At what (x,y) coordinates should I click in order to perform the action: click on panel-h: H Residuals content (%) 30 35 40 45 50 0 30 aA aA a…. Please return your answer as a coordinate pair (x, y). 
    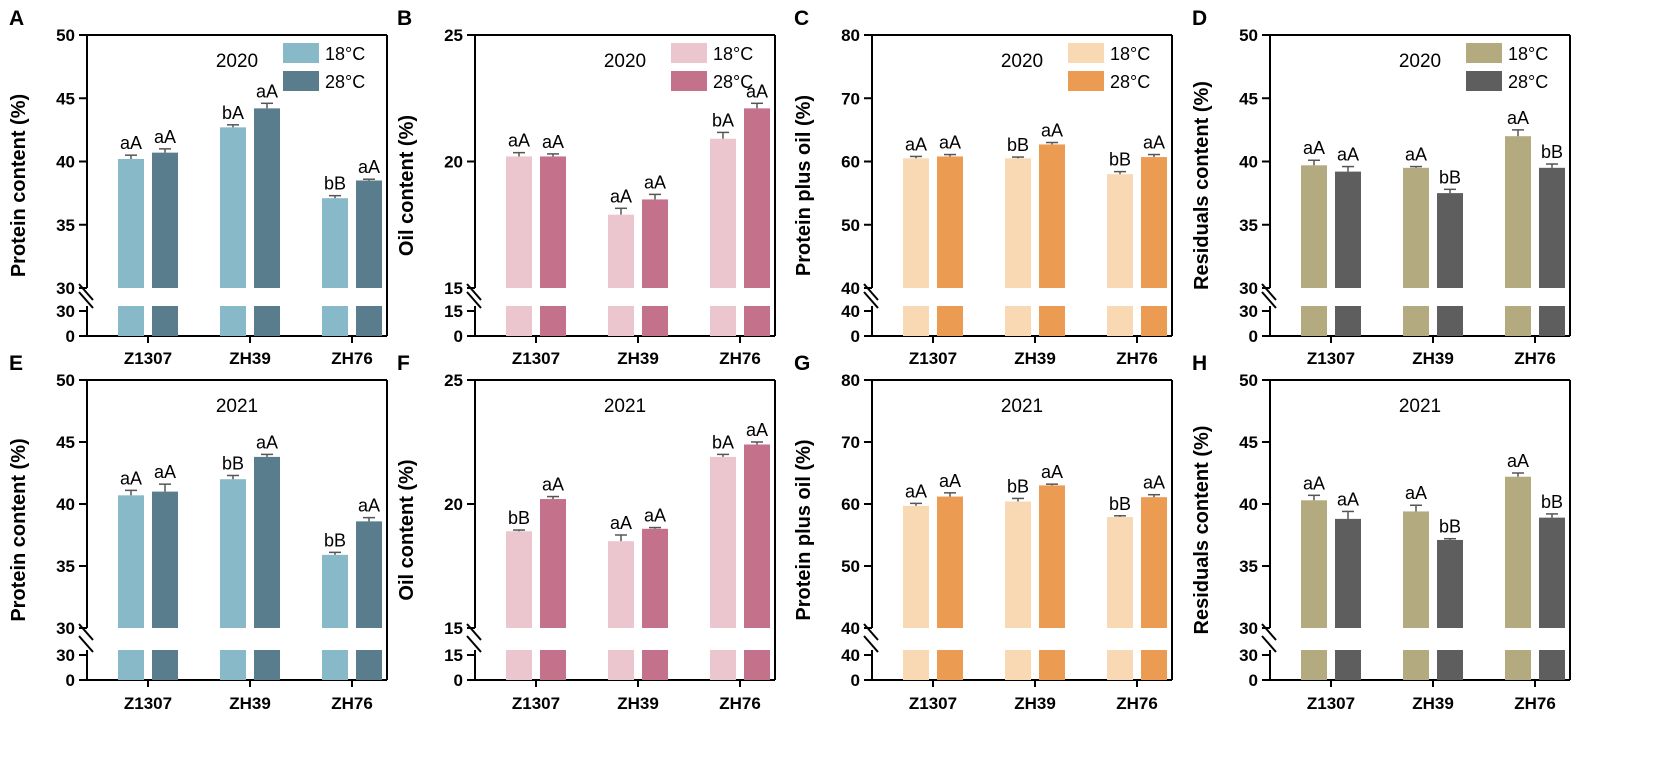
    Looking at the image, I should click on (1381, 532).